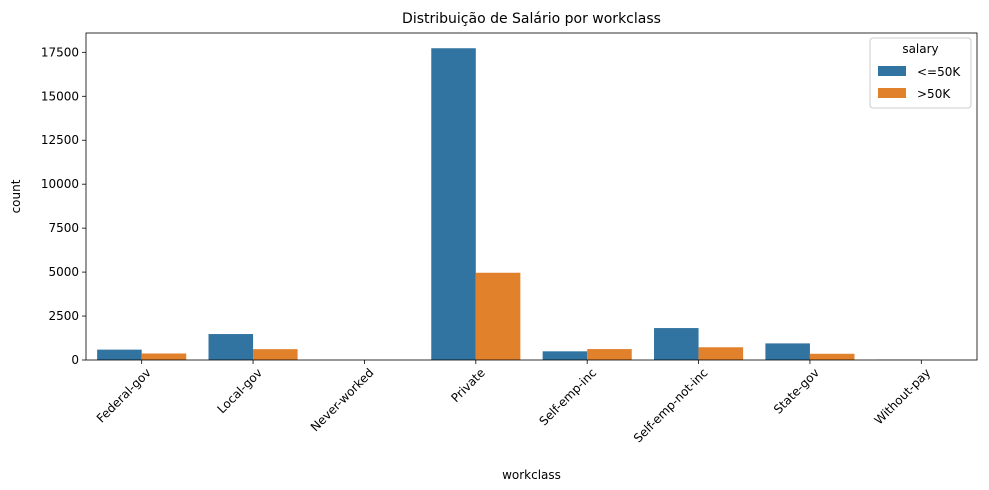  What do you see at coordinates (342, 400) in the screenshot?
I see `x-tick-label-never-worked: Never-worked` at bounding box center [342, 400].